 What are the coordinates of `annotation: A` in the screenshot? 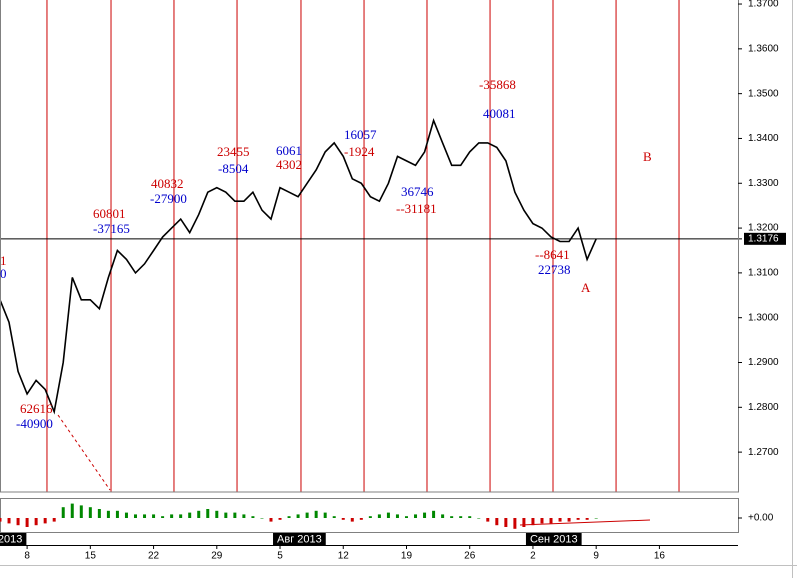 It's located at (586, 287).